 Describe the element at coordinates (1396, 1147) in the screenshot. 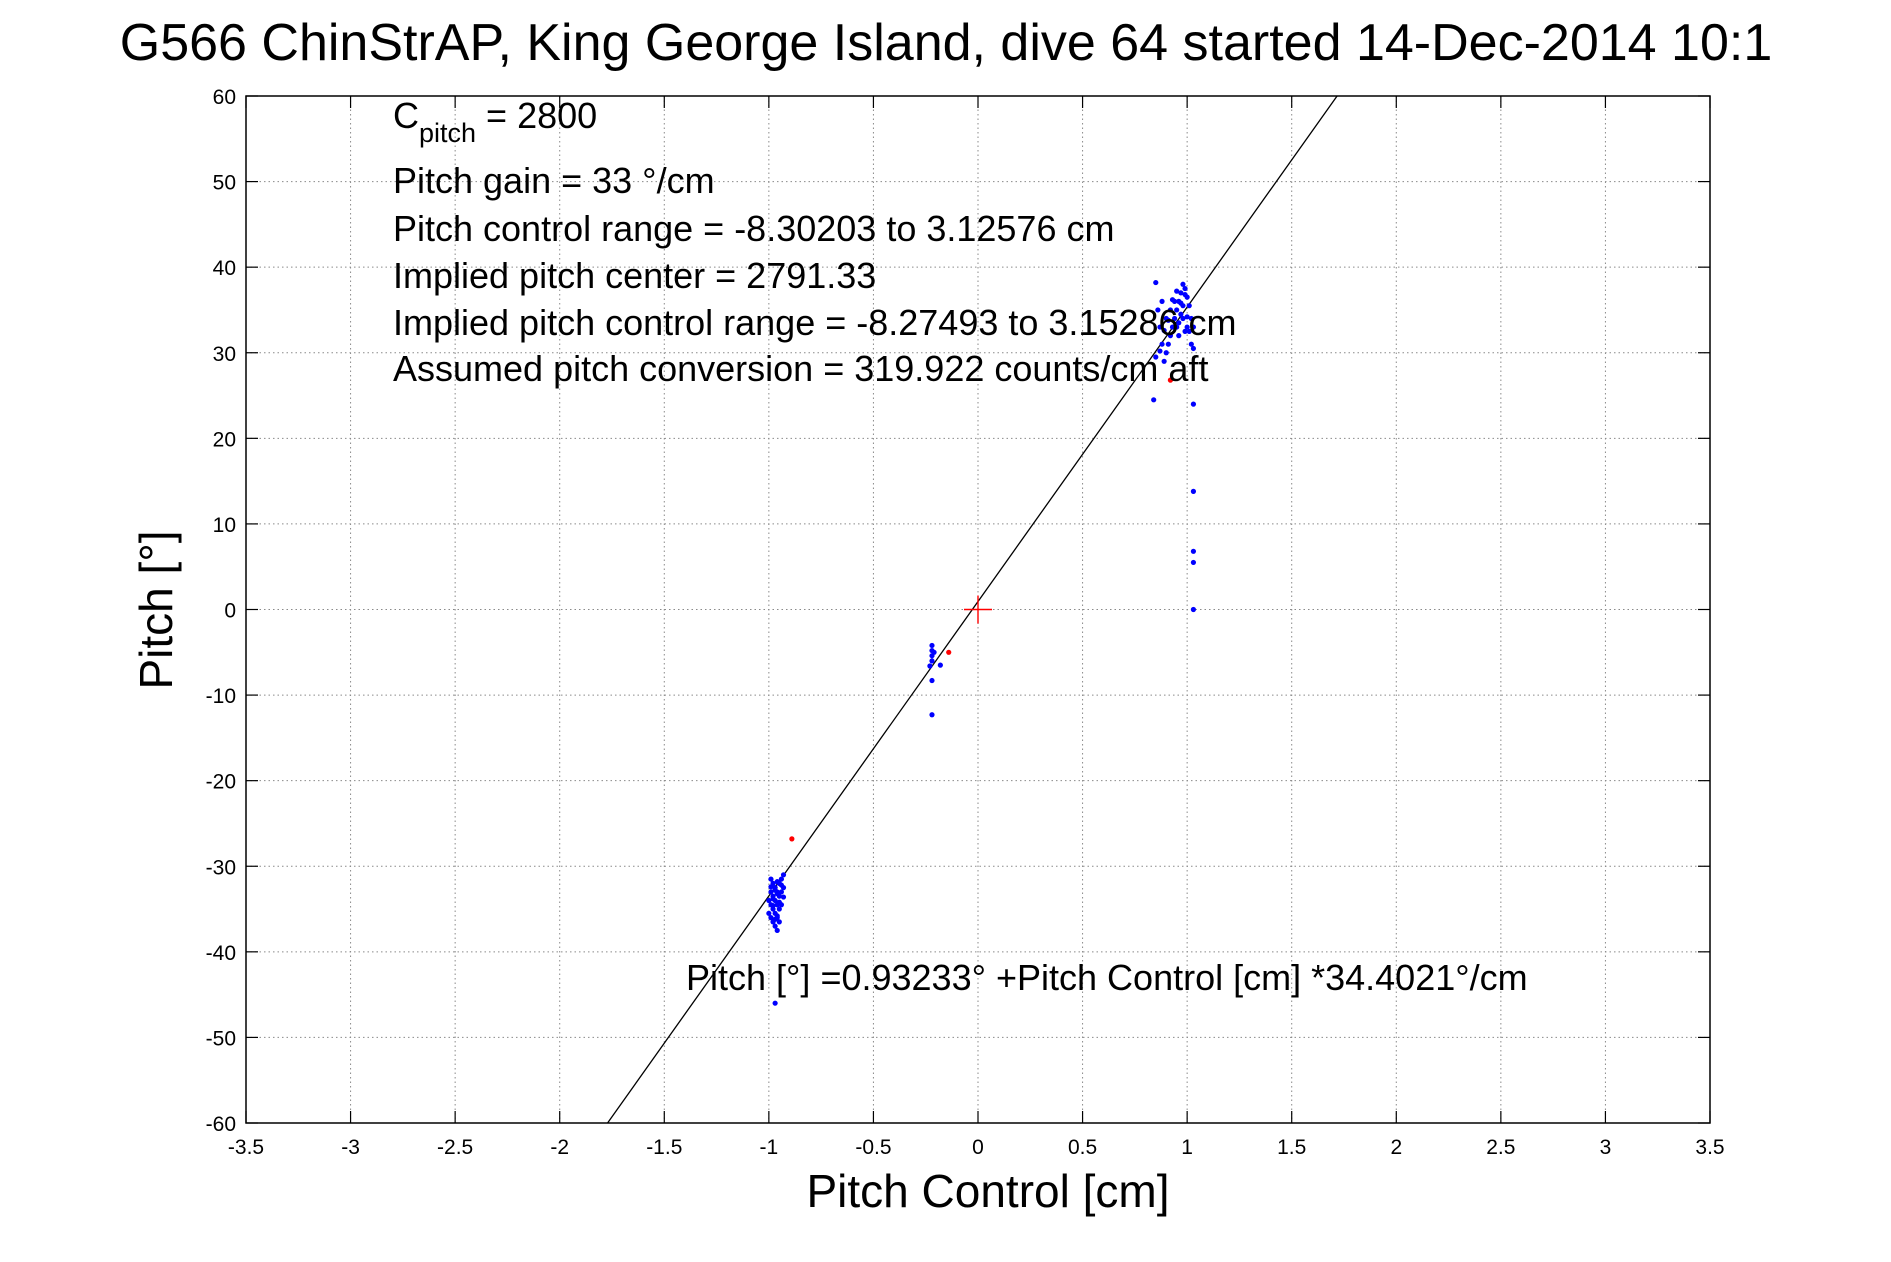

I see `x-tick-label: 2` at that location.